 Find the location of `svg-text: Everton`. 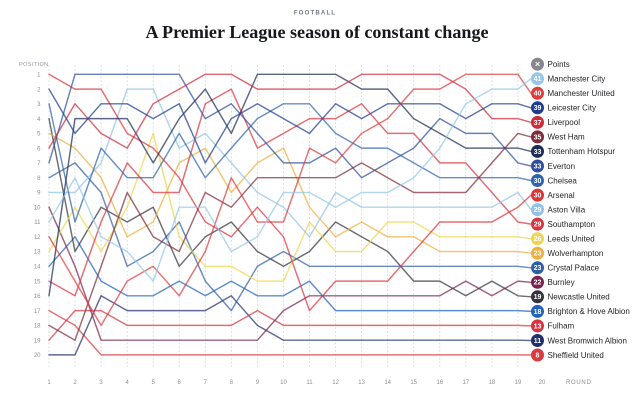

svg-text: Everton is located at coordinates (562, 166).